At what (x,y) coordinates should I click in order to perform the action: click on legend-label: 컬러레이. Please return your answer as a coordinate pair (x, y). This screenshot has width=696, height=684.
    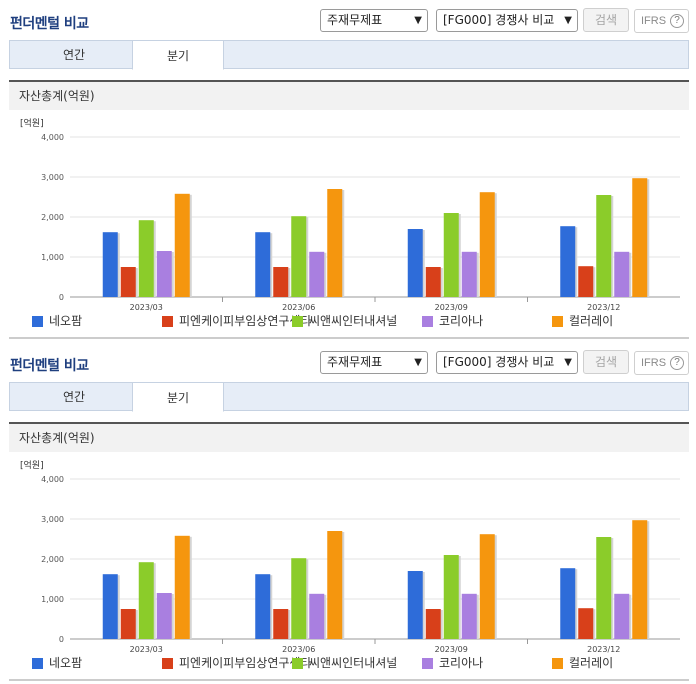
    Looking at the image, I should click on (591, 321).